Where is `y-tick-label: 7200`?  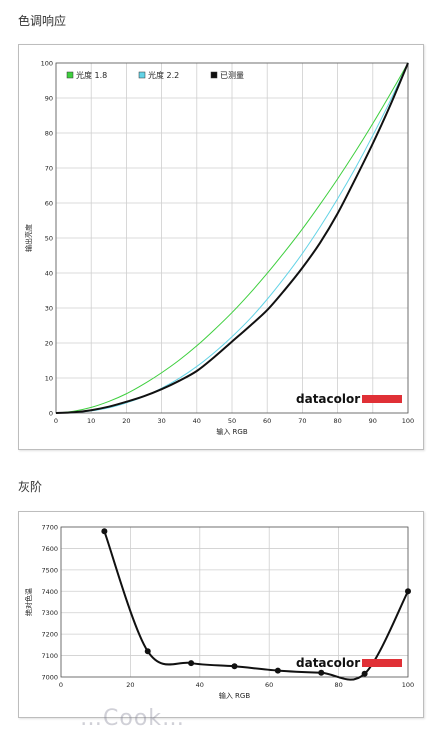 y-tick-label: 7200 is located at coordinates (49, 635).